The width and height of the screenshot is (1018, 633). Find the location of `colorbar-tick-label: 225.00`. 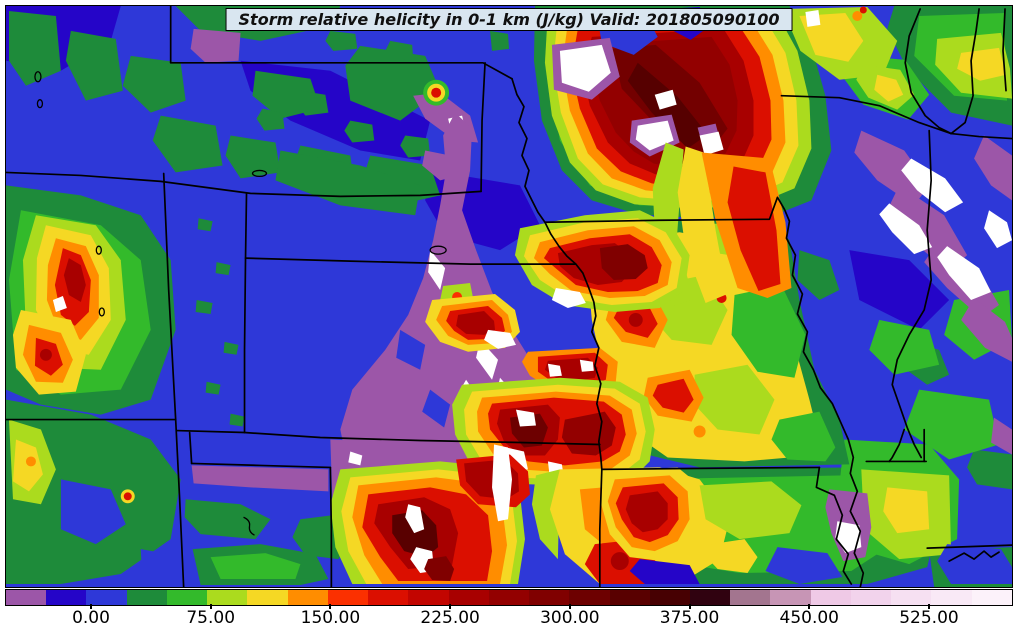

colorbar-tick-label: 225.00 is located at coordinates (450, 618).